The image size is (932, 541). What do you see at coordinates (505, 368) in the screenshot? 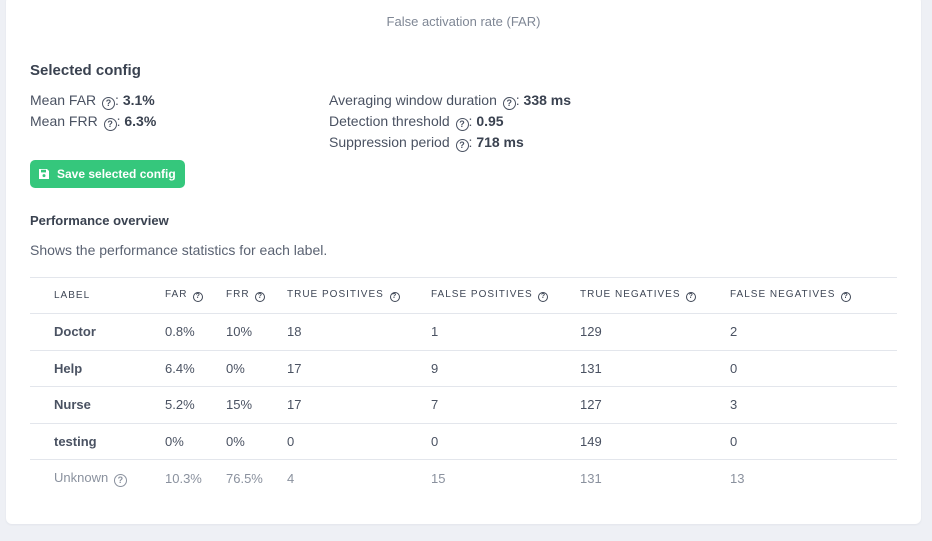
I see `cell-false-positives: 9` at bounding box center [505, 368].